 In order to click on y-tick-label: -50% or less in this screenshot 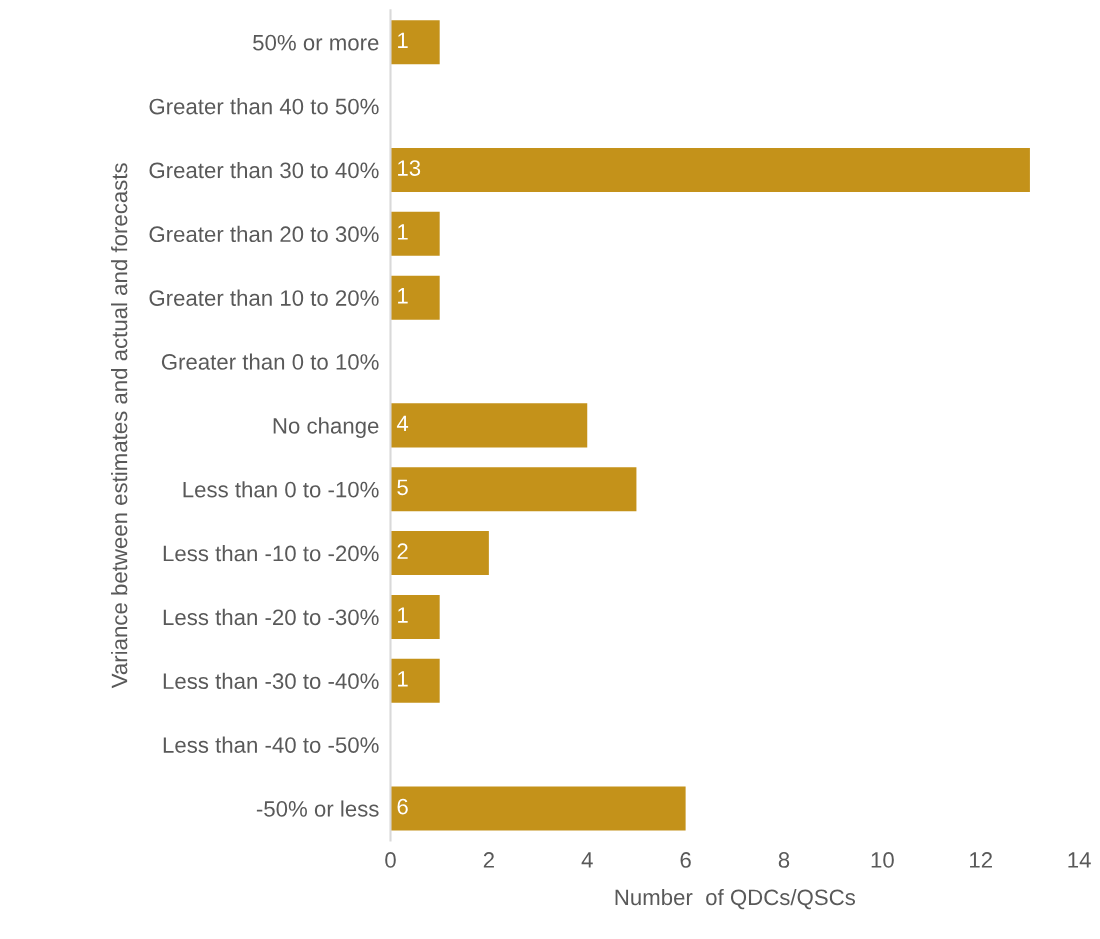, I will do `click(317, 808)`.